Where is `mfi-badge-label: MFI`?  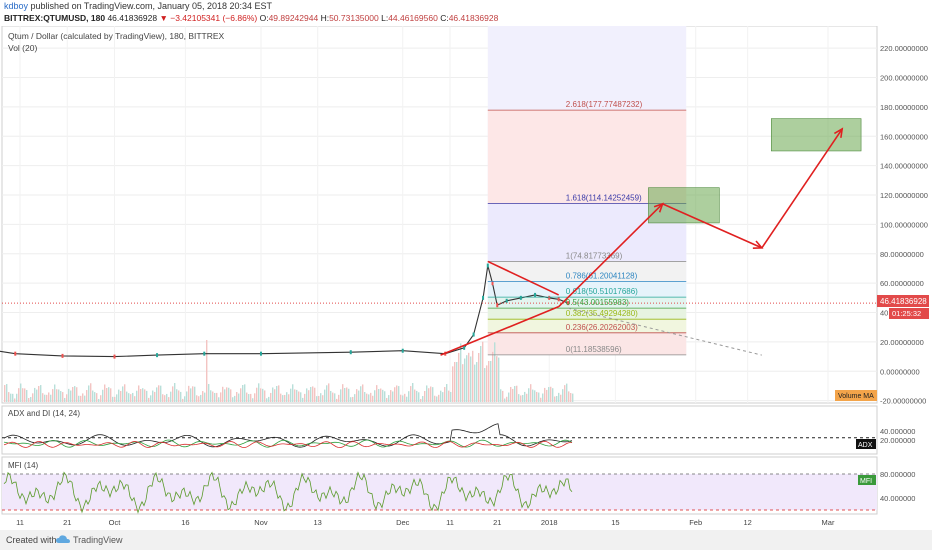 mfi-badge-label: MFI is located at coordinates (866, 481).